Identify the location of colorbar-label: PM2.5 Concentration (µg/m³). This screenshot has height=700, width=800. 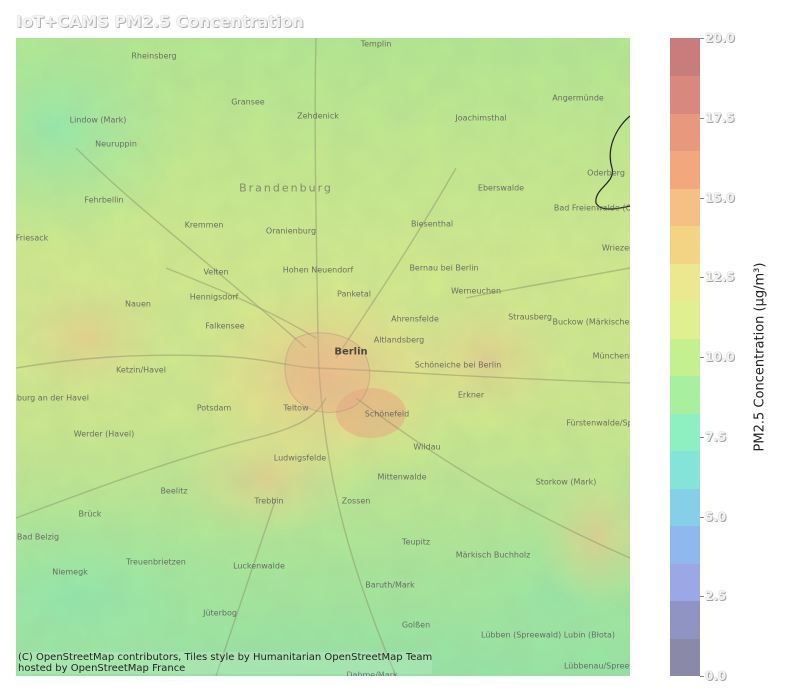
(760, 357).